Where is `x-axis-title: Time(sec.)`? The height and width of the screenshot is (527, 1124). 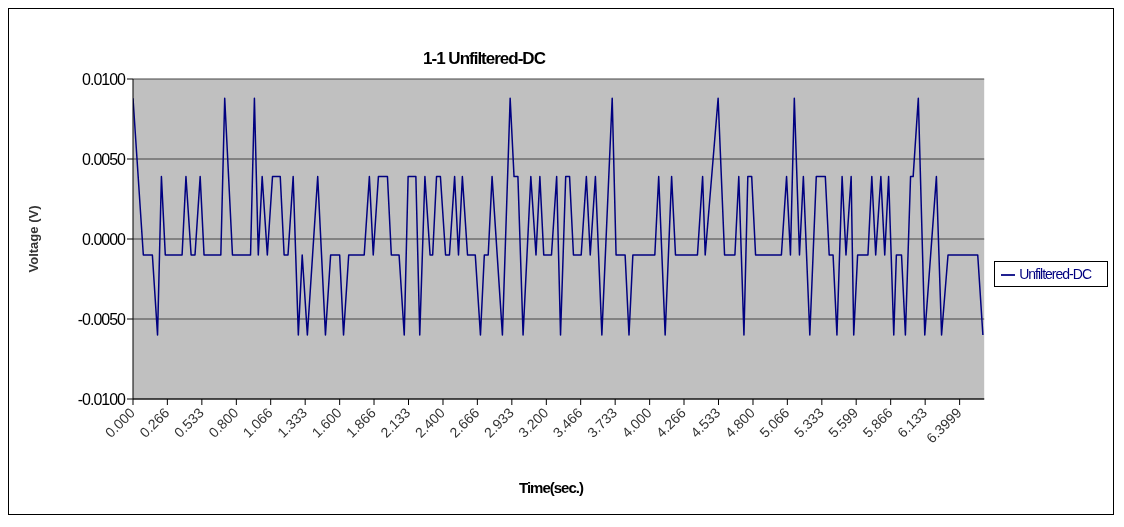
x-axis-title: Time(sec.) is located at coordinates (551, 487).